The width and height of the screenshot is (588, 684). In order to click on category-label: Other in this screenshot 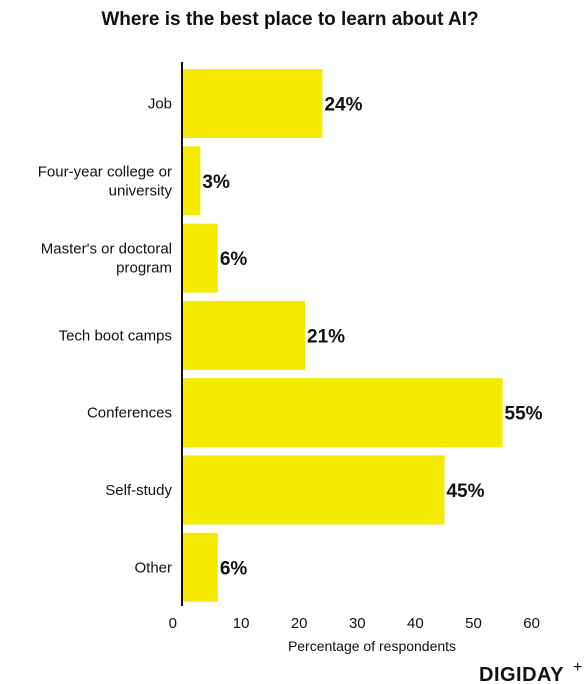, I will do `click(153, 567)`.